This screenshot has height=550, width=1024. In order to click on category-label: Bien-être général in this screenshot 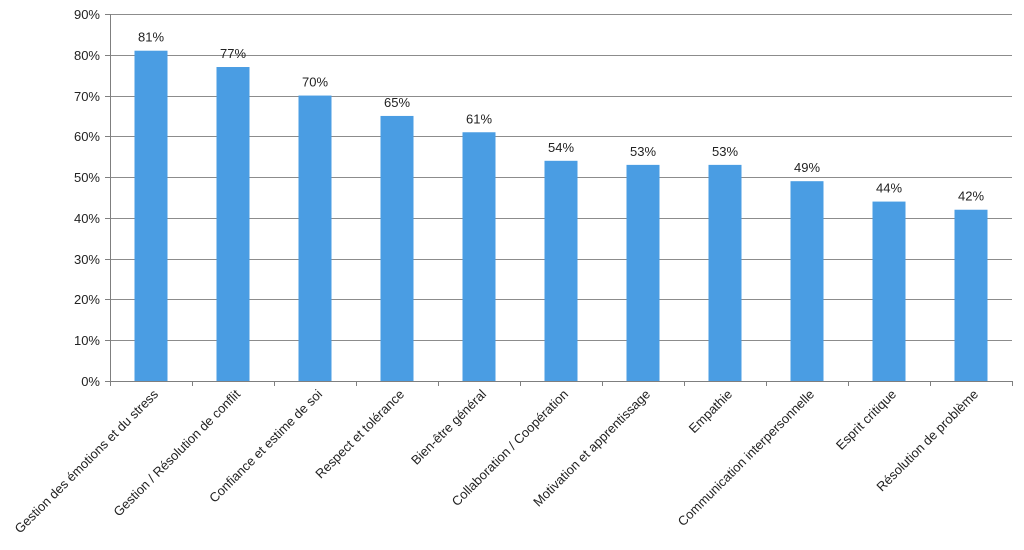, I will do `click(448, 426)`.